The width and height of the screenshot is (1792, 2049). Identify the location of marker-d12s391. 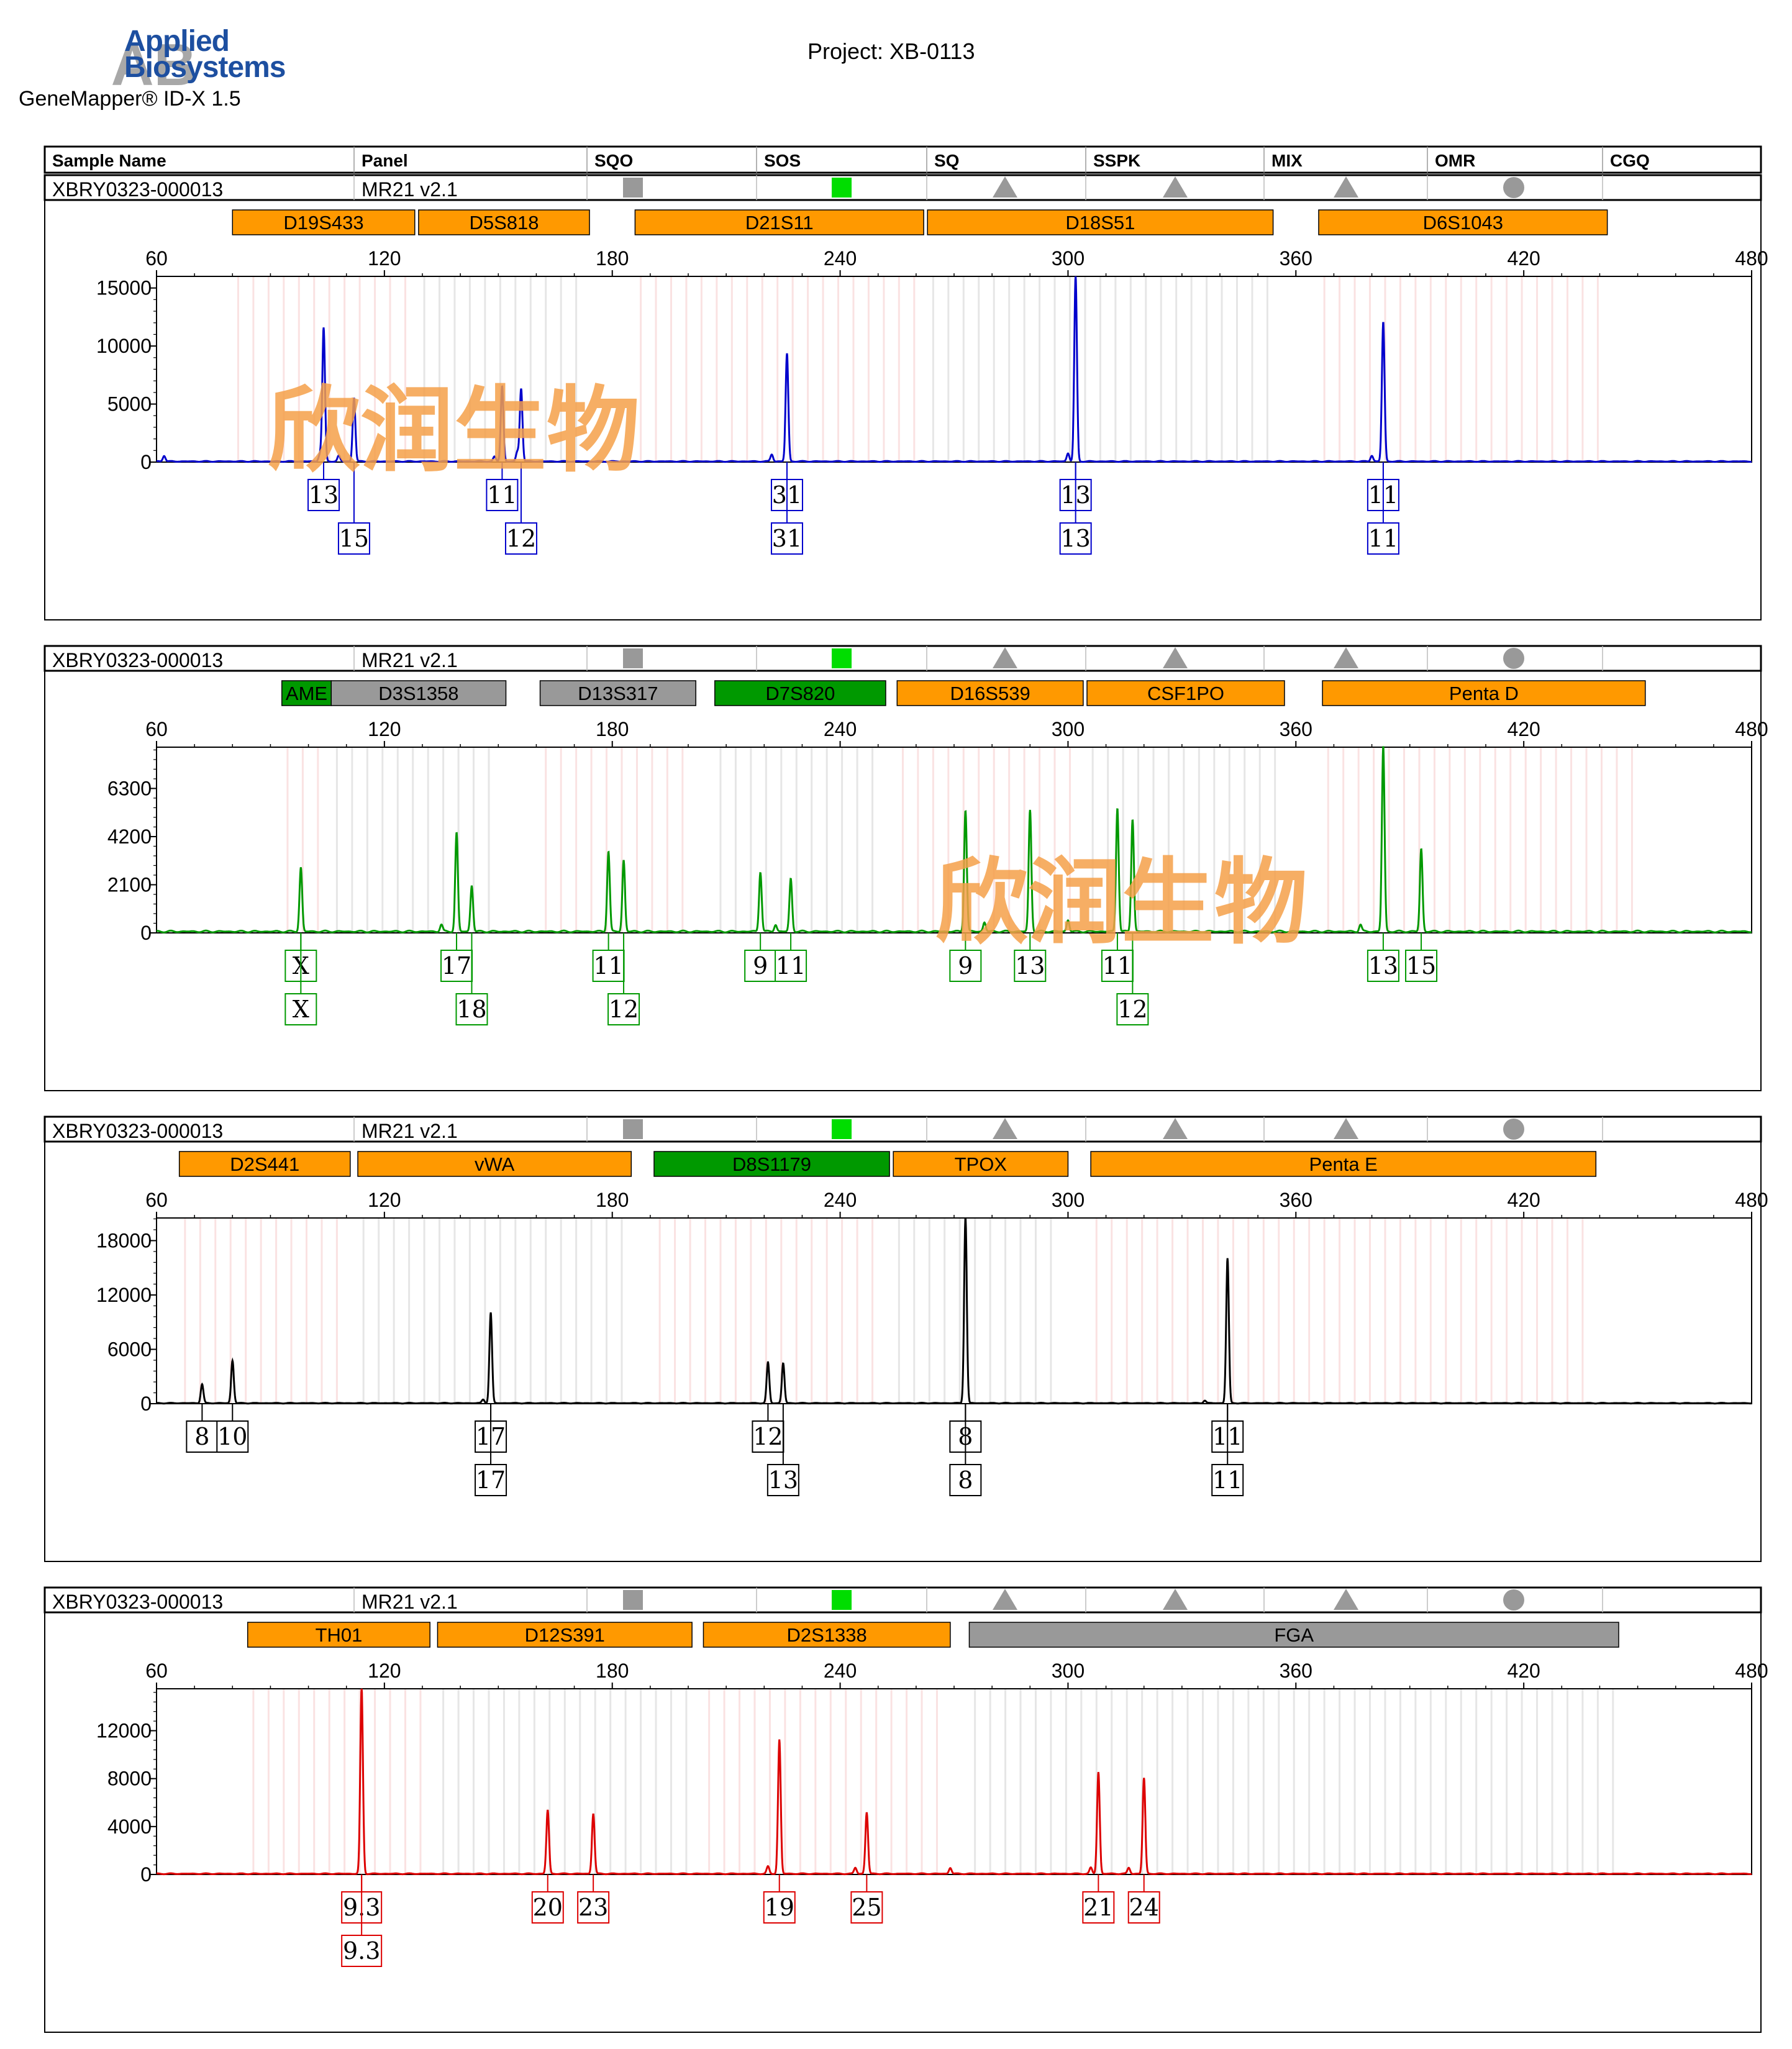
(565, 1635).